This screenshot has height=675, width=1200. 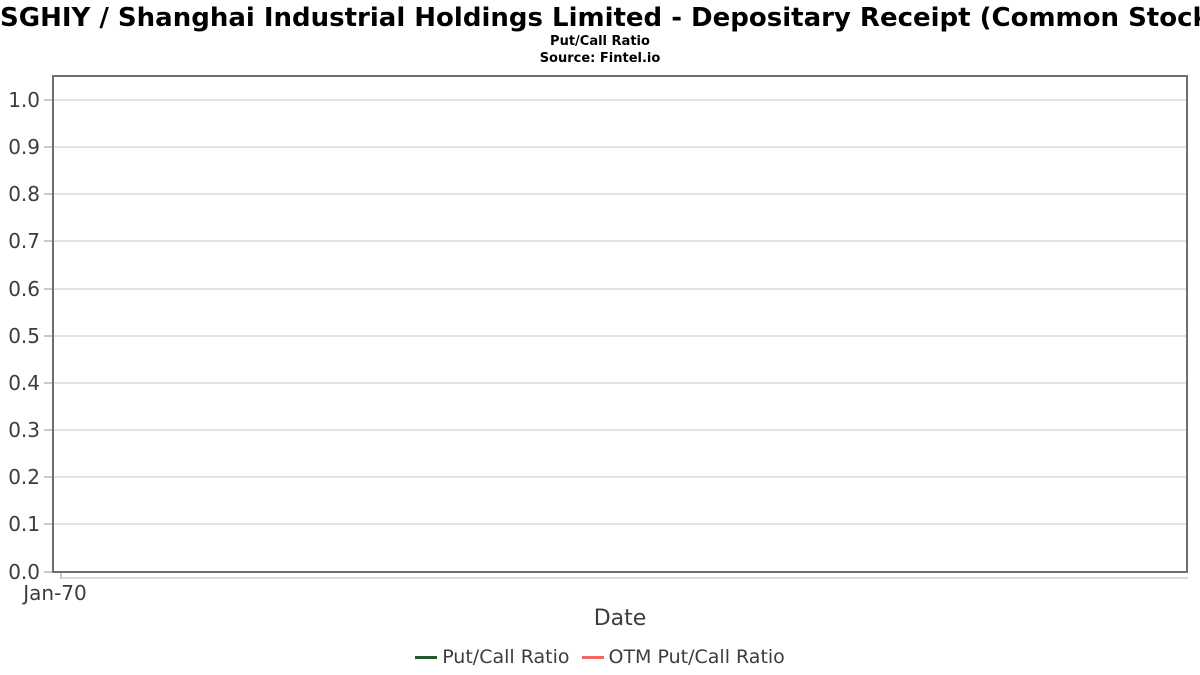 What do you see at coordinates (620, 618) in the screenshot?
I see `x-axis-title: Date` at bounding box center [620, 618].